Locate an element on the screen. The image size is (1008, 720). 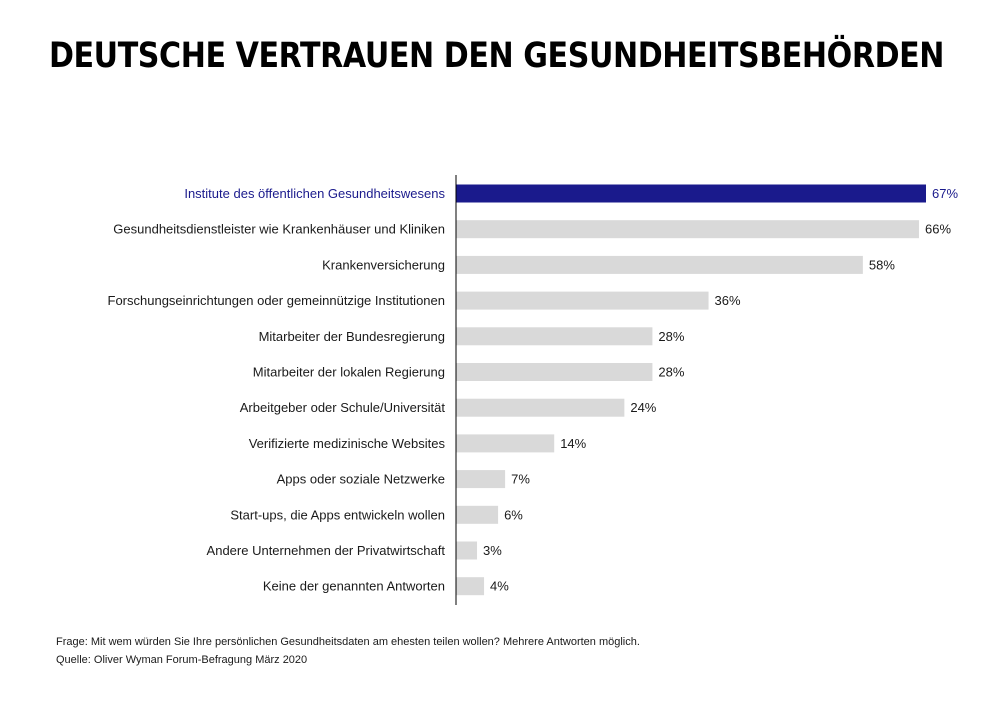
value-label: 36% is located at coordinates (728, 300).